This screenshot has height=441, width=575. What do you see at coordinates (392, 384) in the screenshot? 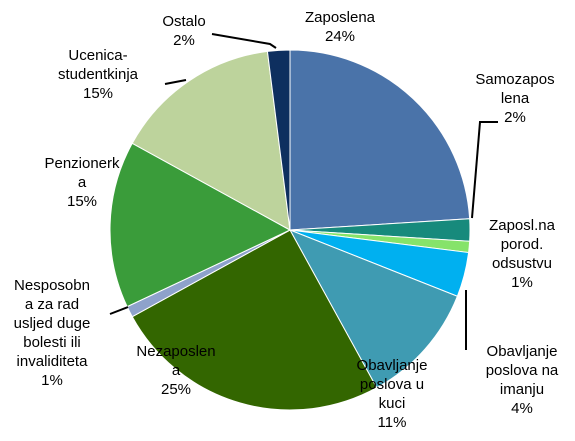
I see `slice-label: Obavljanje poslova u kuci` at bounding box center [392, 384].